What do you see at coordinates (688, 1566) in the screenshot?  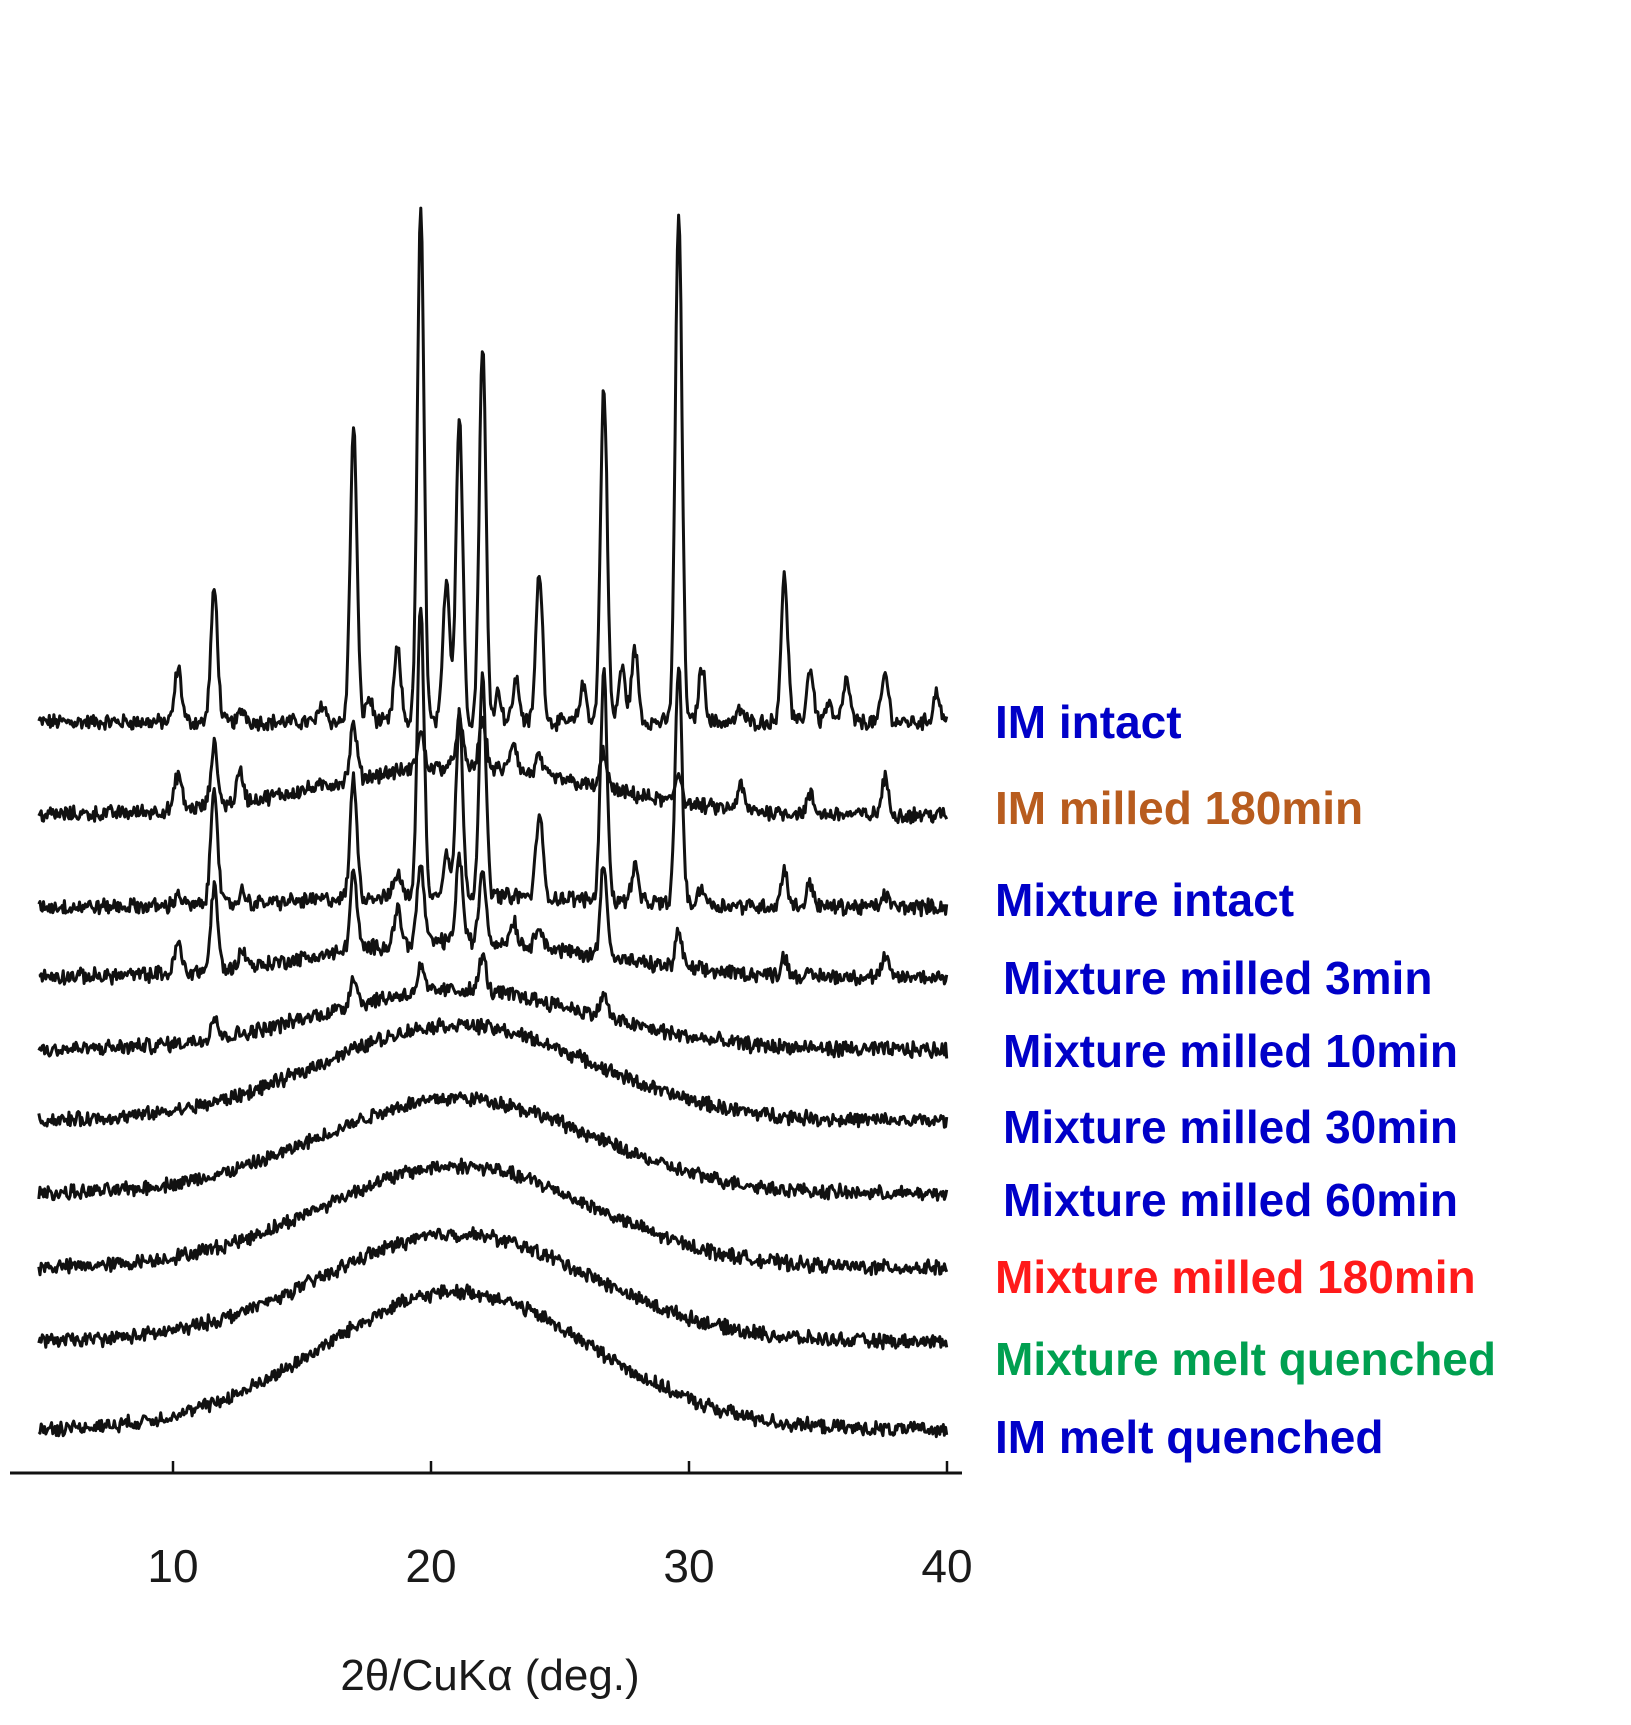 I see `x-tick-label-30: 30` at bounding box center [688, 1566].